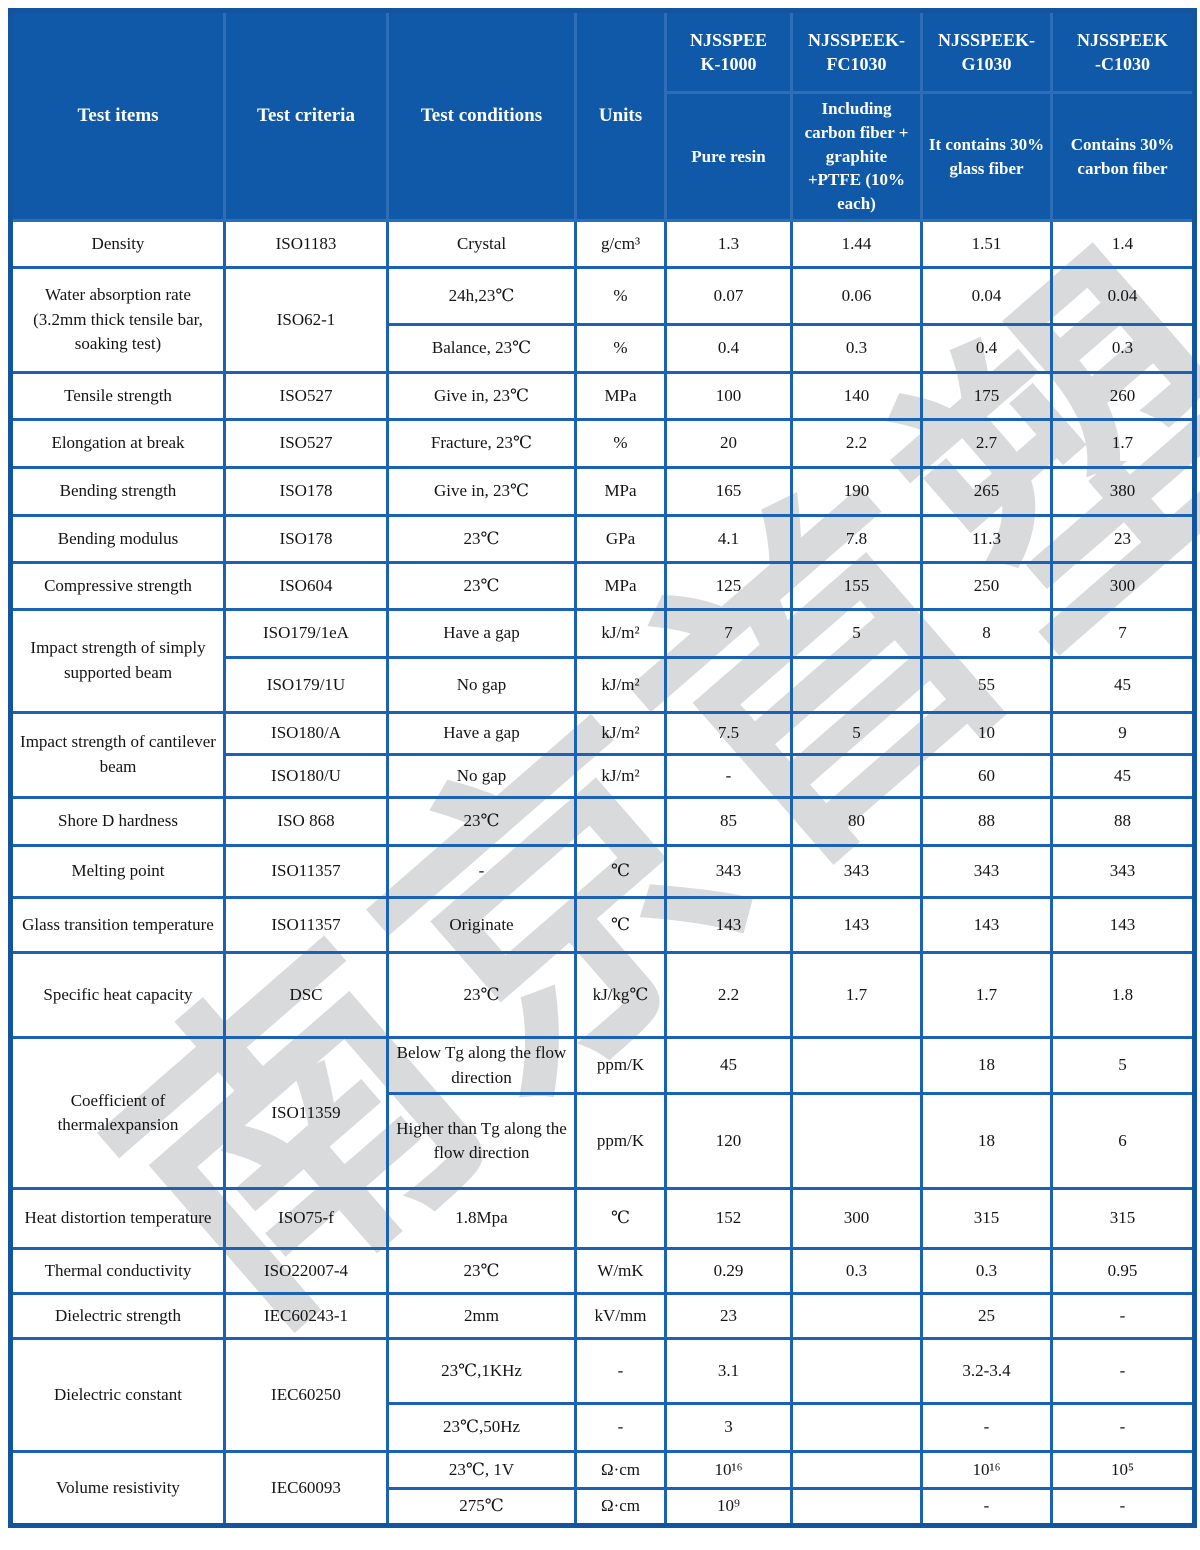 This screenshot has width=1200, height=1550. What do you see at coordinates (728, 1470) in the screenshot?
I see `table-cell: 10¹⁶` at bounding box center [728, 1470].